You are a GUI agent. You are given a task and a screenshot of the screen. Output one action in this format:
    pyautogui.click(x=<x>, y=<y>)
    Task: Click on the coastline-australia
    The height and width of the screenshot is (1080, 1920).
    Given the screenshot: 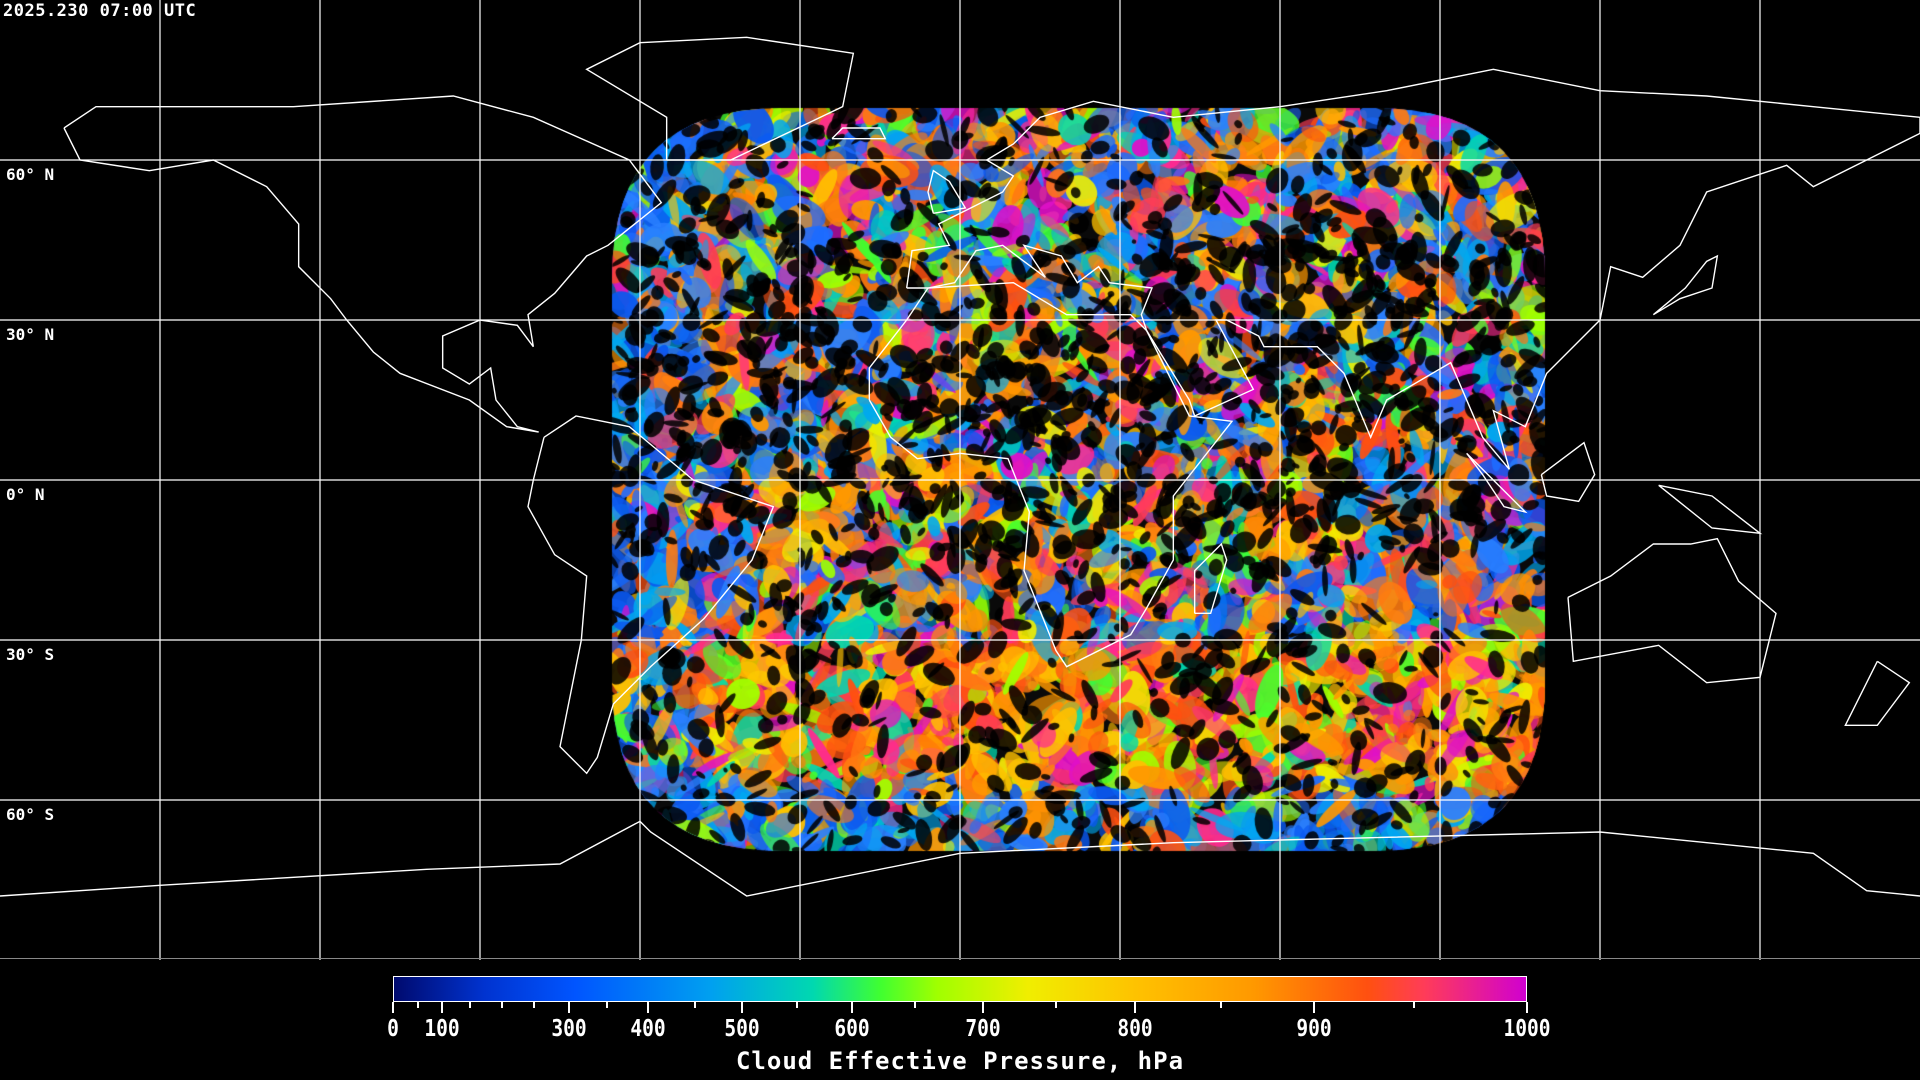 What is the action you would take?
    pyautogui.click(x=1672, y=610)
    